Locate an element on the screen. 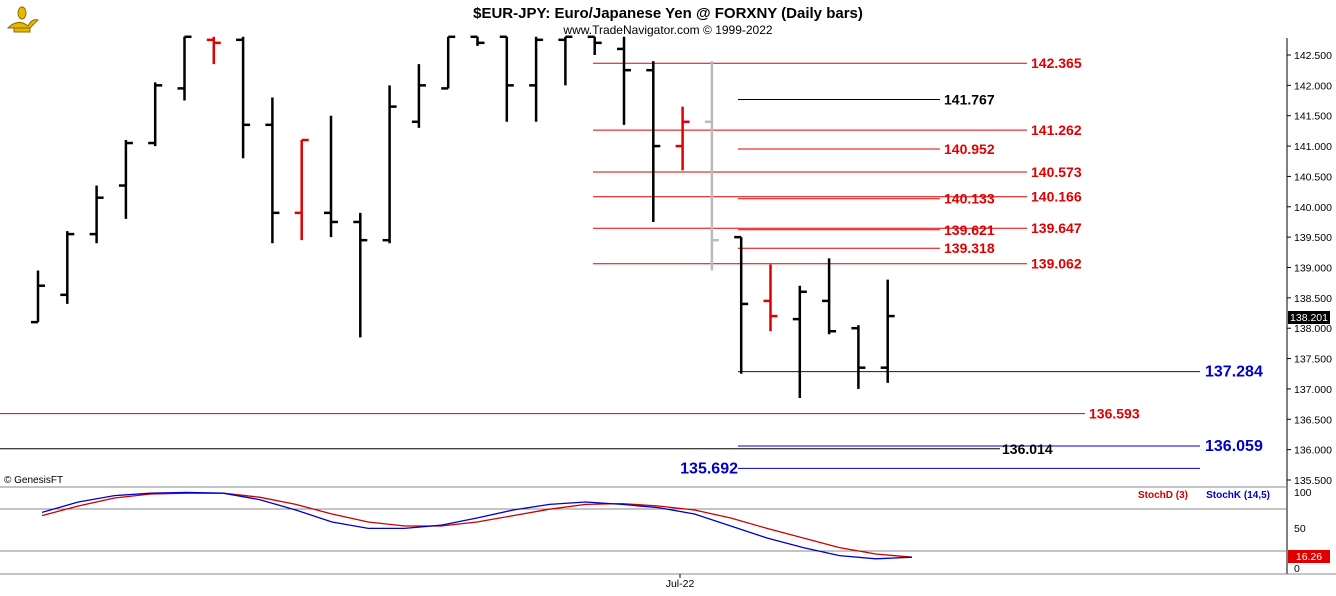  price-tick-label: 142.000 is located at coordinates (1313, 86).